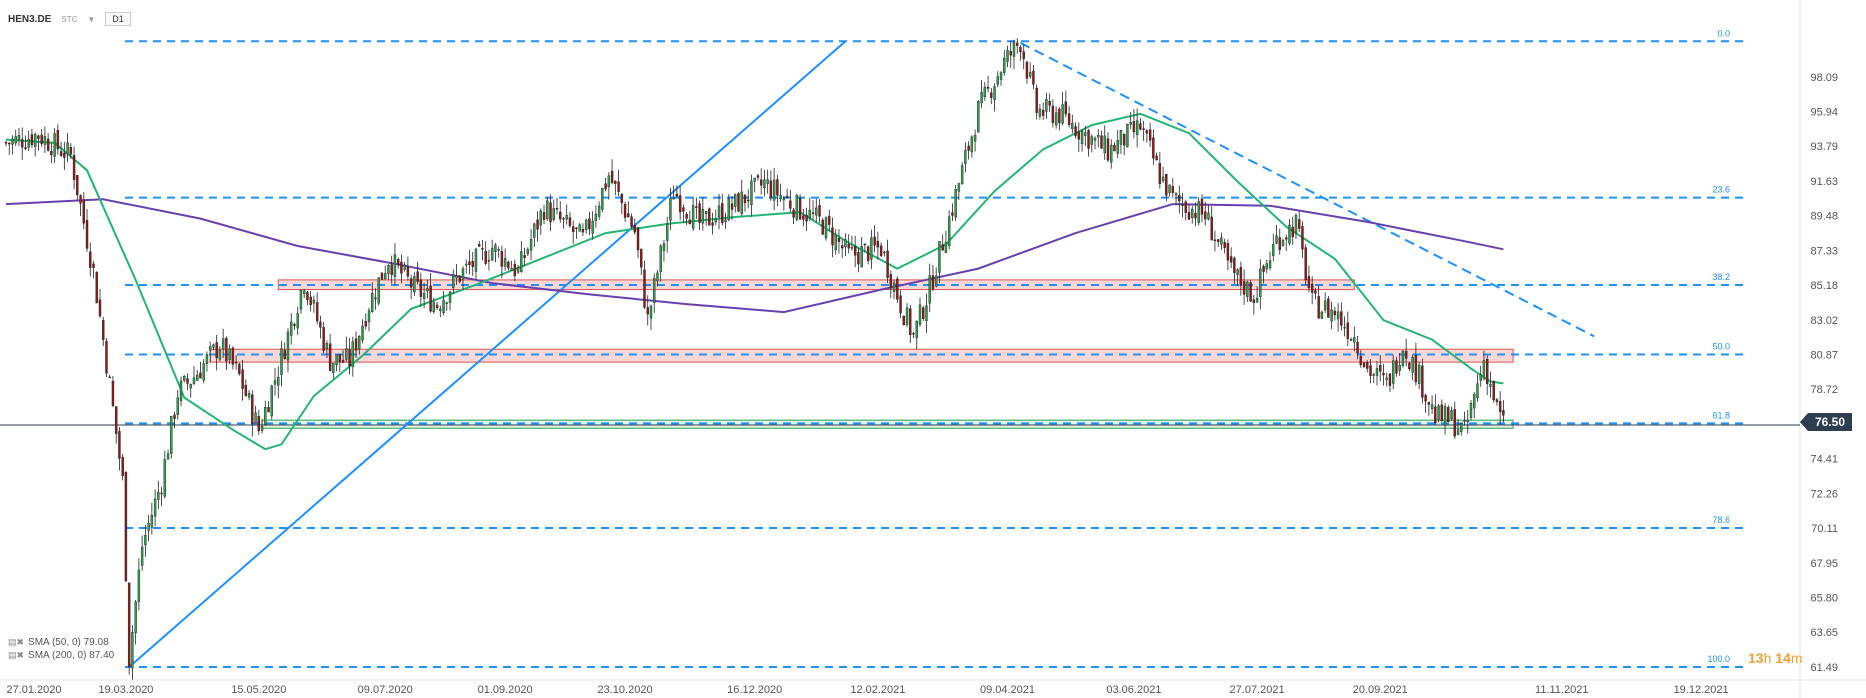 Image resolution: width=1866 pixels, height=698 pixels. What do you see at coordinates (118, 19) in the screenshot?
I see `timeframe-selector: D1` at bounding box center [118, 19].